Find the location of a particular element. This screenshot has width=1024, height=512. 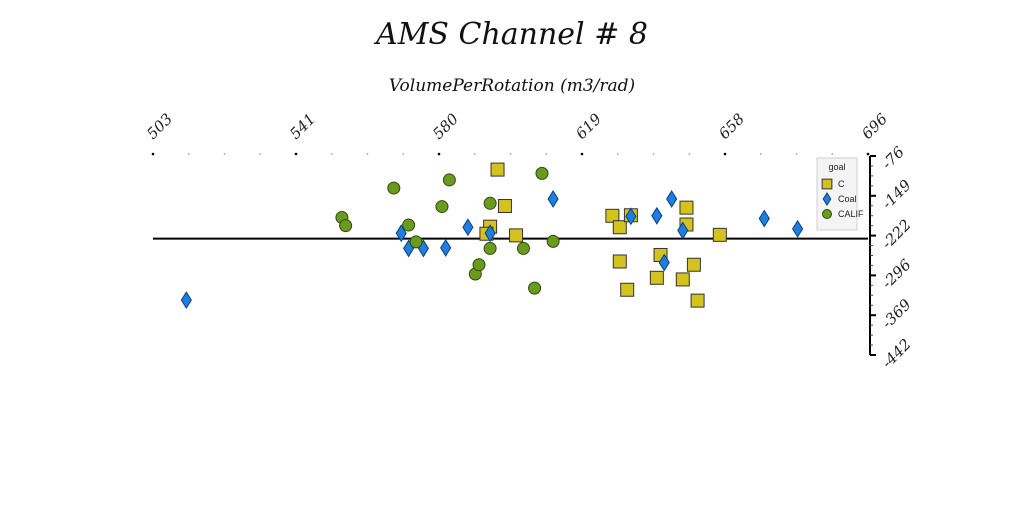

x-tick-label: 503 is located at coordinates (159, 126).